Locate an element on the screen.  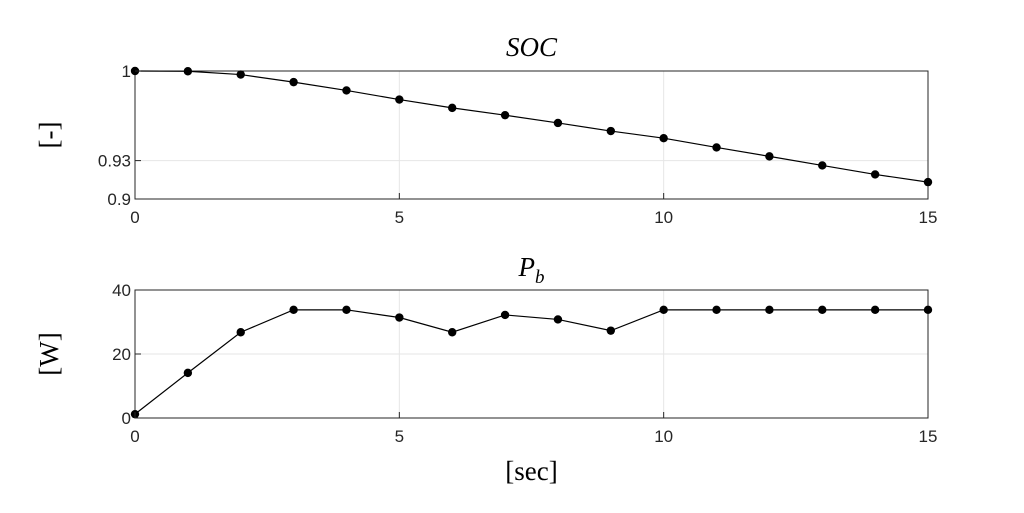
soc-title: SOC is located at coordinates (532, 47).